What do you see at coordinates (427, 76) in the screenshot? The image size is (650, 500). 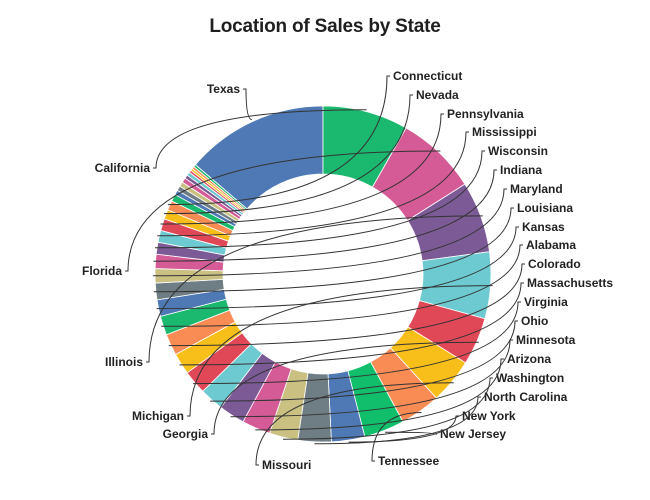 I see `slice-label-connecticut: Connecticut` at bounding box center [427, 76].